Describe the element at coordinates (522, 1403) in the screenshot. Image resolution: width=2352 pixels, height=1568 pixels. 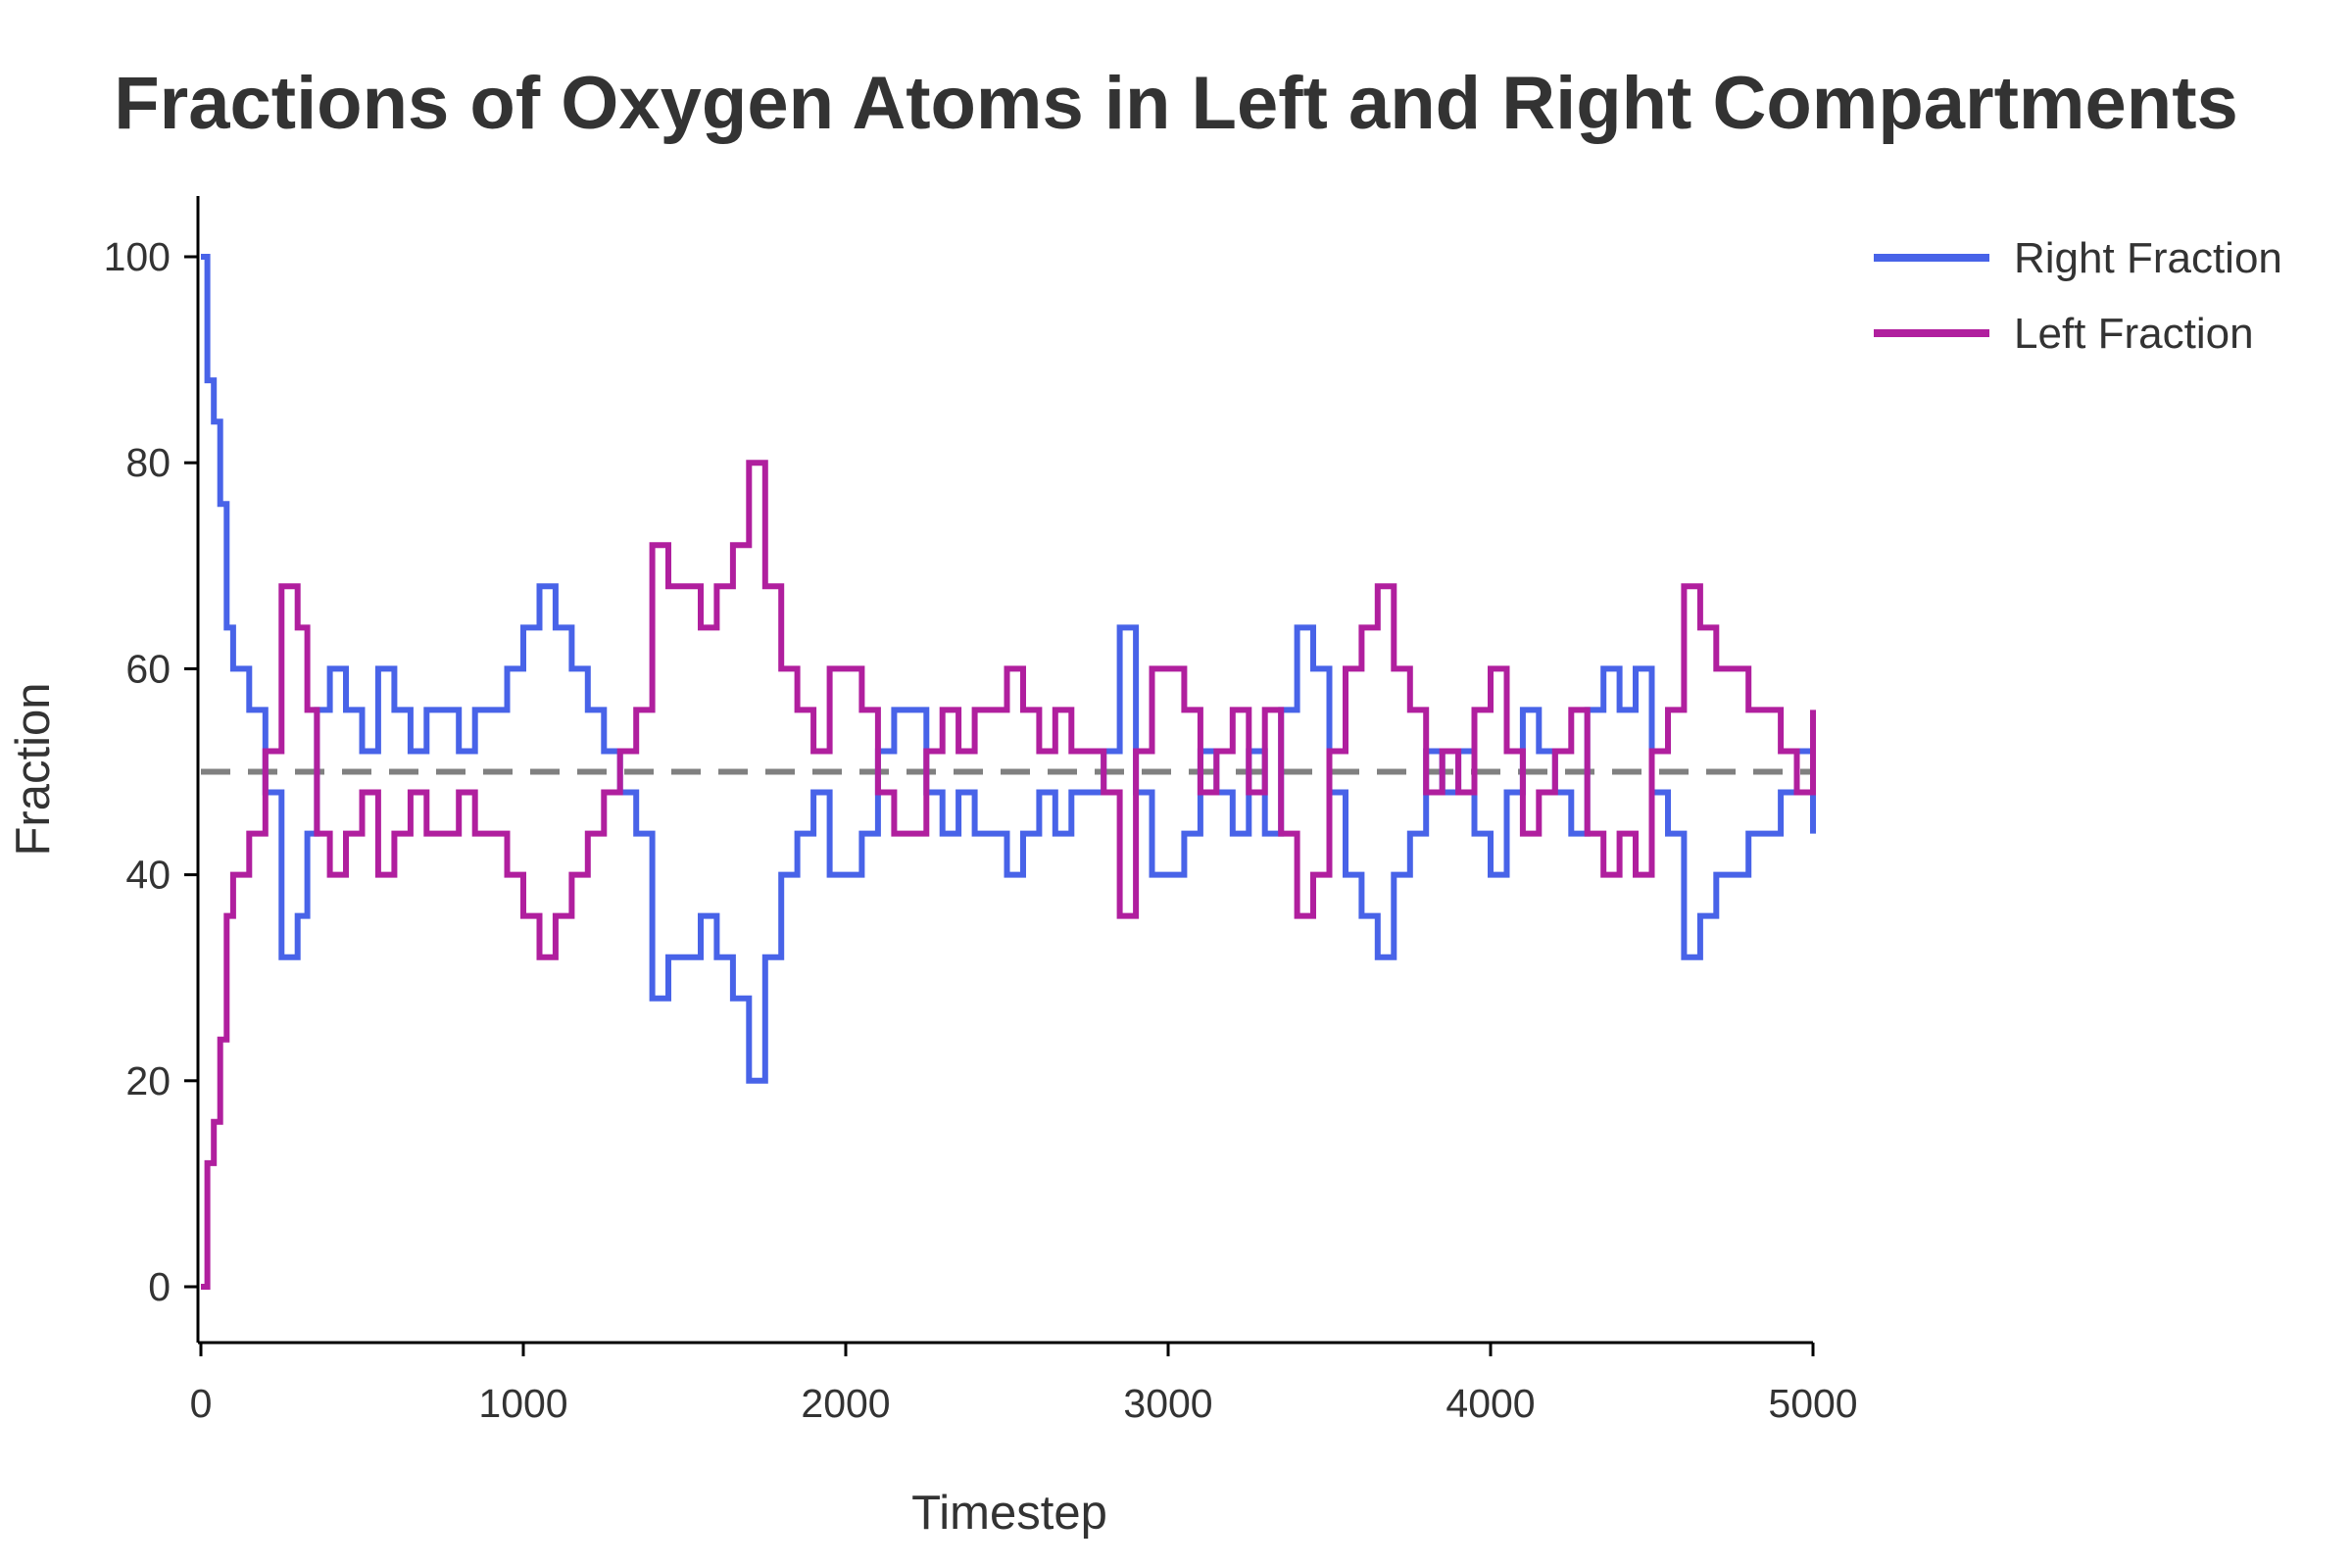
I see `x-tick-label: 1000` at that location.